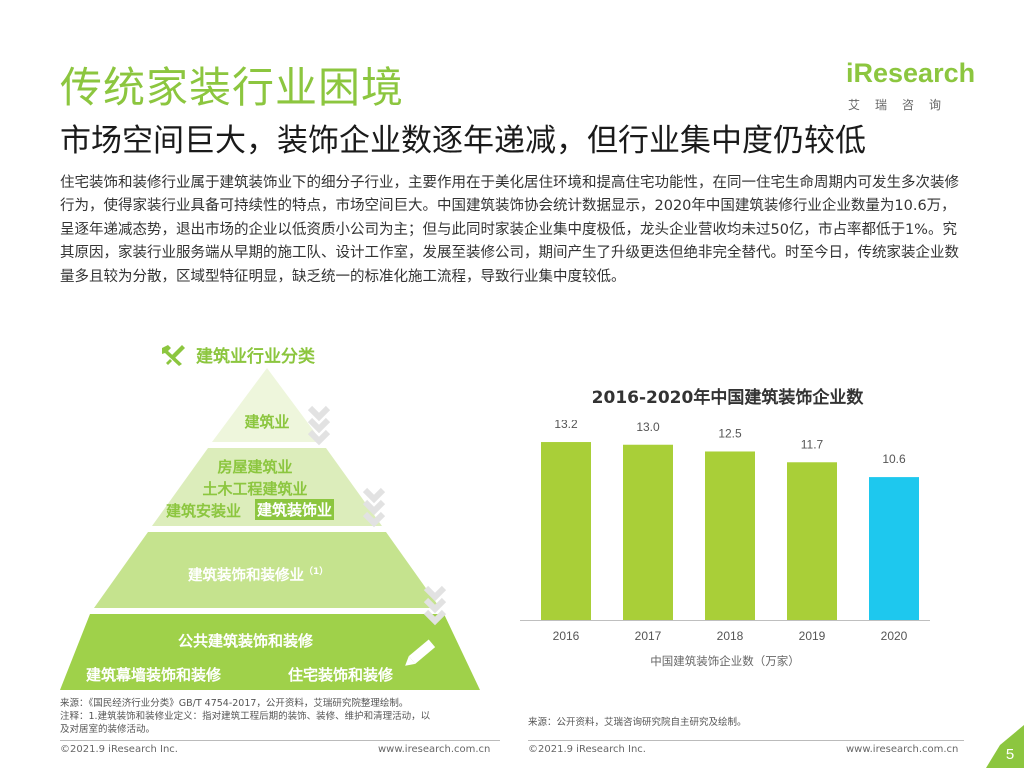  What do you see at coordinates (108, 729) in the screenshot?
I see `source-left-line3: 及对居室的装修活动。` at bounding box center [108, 729].